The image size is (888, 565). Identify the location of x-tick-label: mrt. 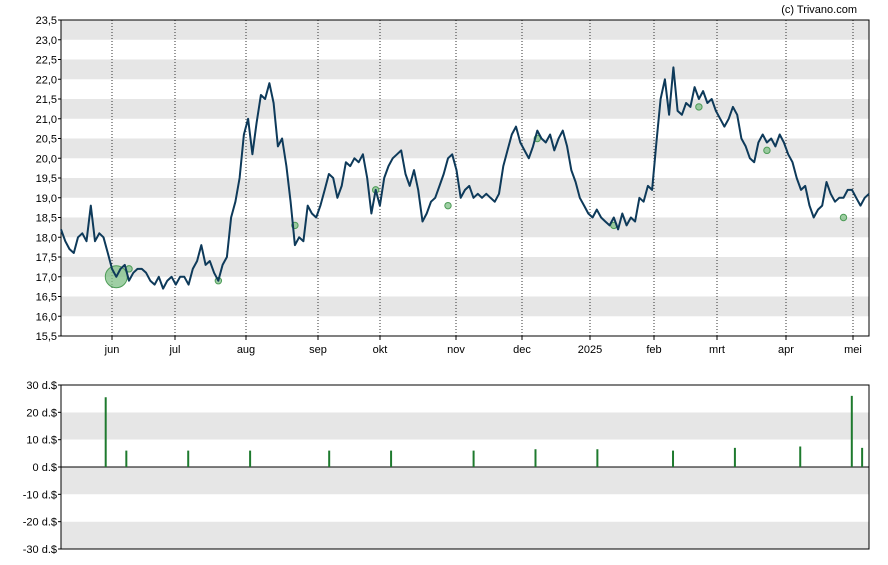
(717, 350).